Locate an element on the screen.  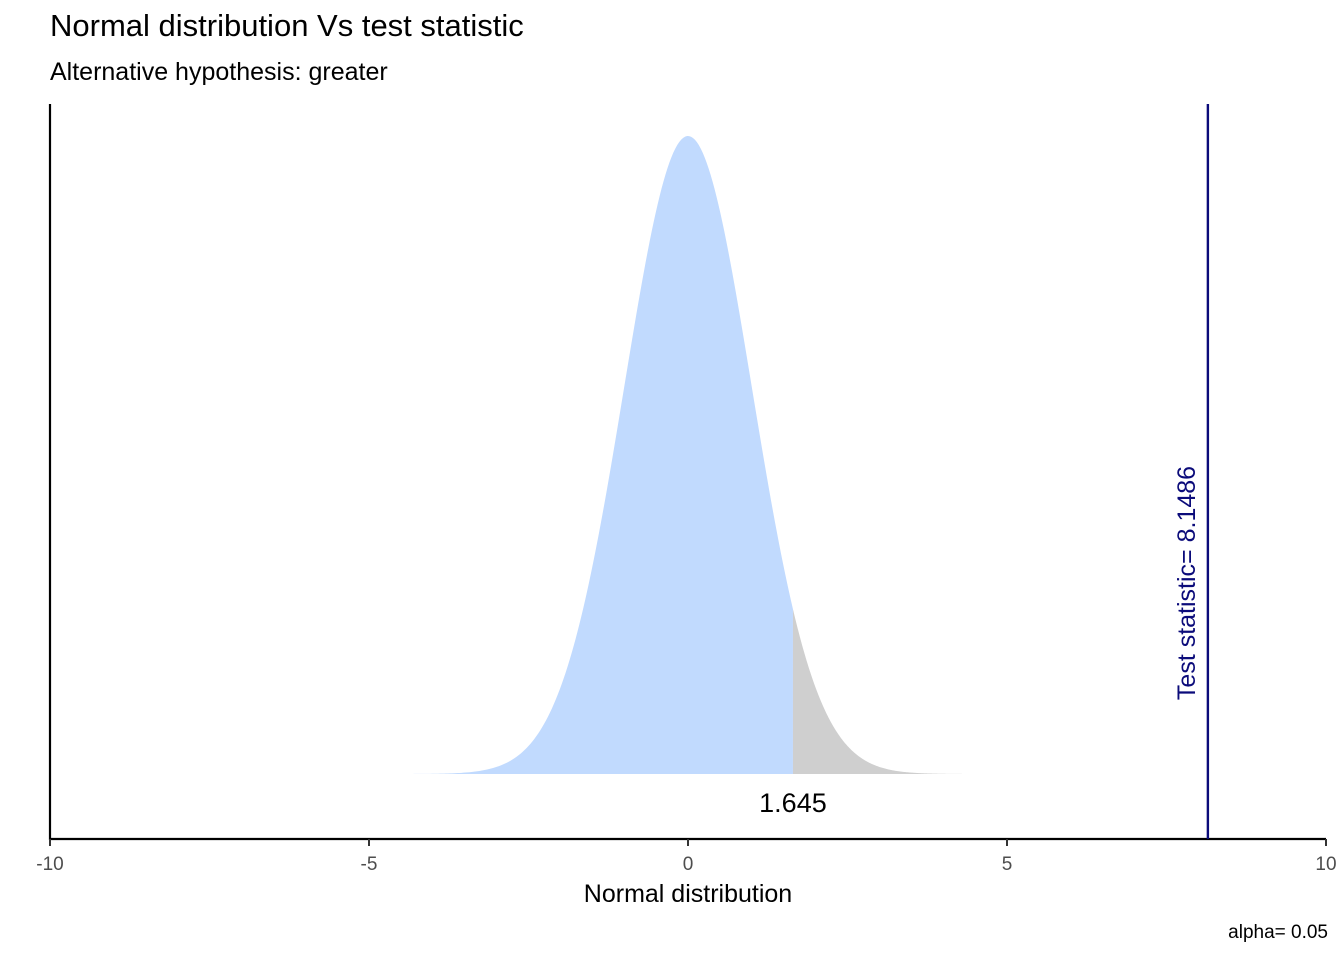
x-tick-label: 10 is located at coordinates (1325, 864).